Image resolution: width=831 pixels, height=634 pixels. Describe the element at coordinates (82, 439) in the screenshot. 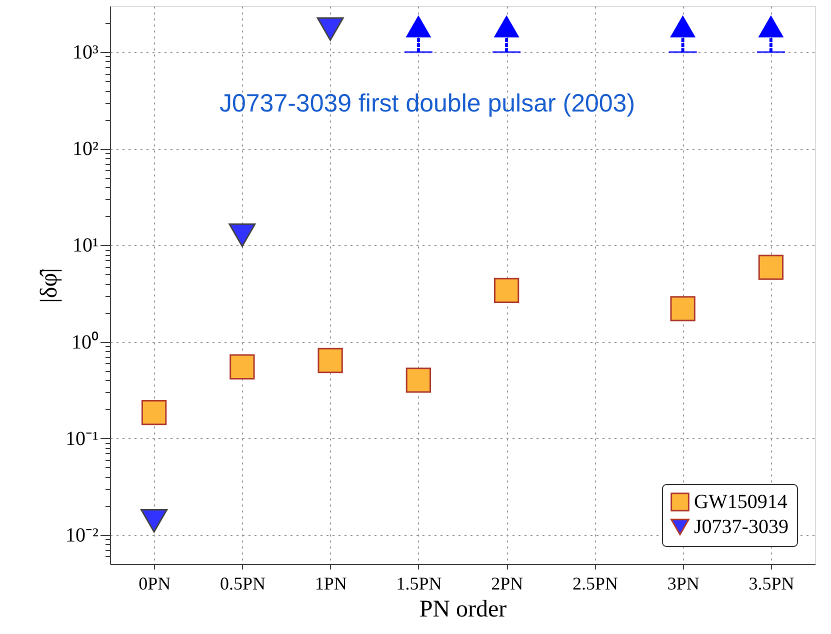

I see `y-tick-label: 10⁻¹` at that location.